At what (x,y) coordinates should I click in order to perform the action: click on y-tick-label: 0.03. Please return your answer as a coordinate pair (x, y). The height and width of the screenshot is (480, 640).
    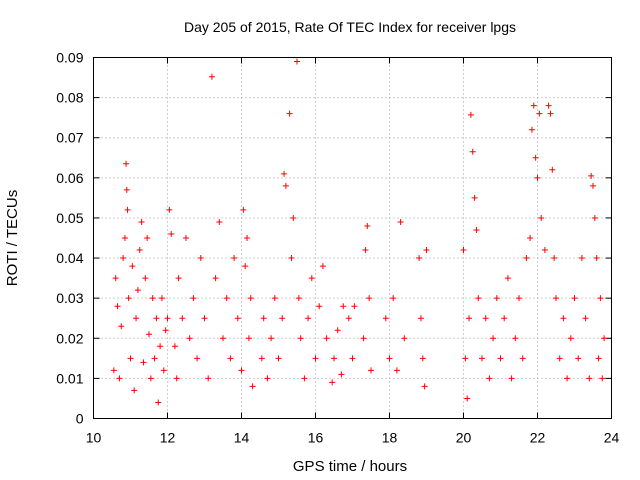
    Looking at the image, I should click on (69, 298).